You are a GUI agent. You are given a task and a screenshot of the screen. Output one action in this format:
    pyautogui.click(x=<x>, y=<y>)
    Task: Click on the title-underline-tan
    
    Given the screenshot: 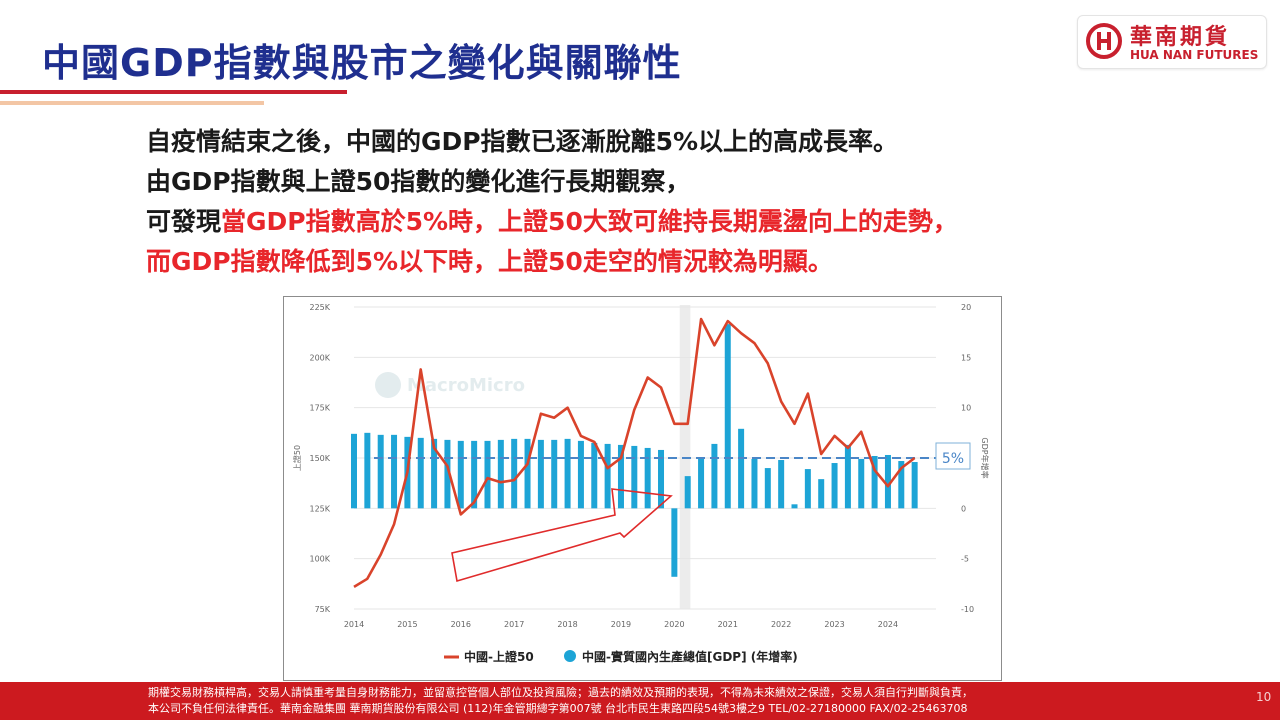 What is the action you would take?
    pyautogui.click(x=132, y=103)
    